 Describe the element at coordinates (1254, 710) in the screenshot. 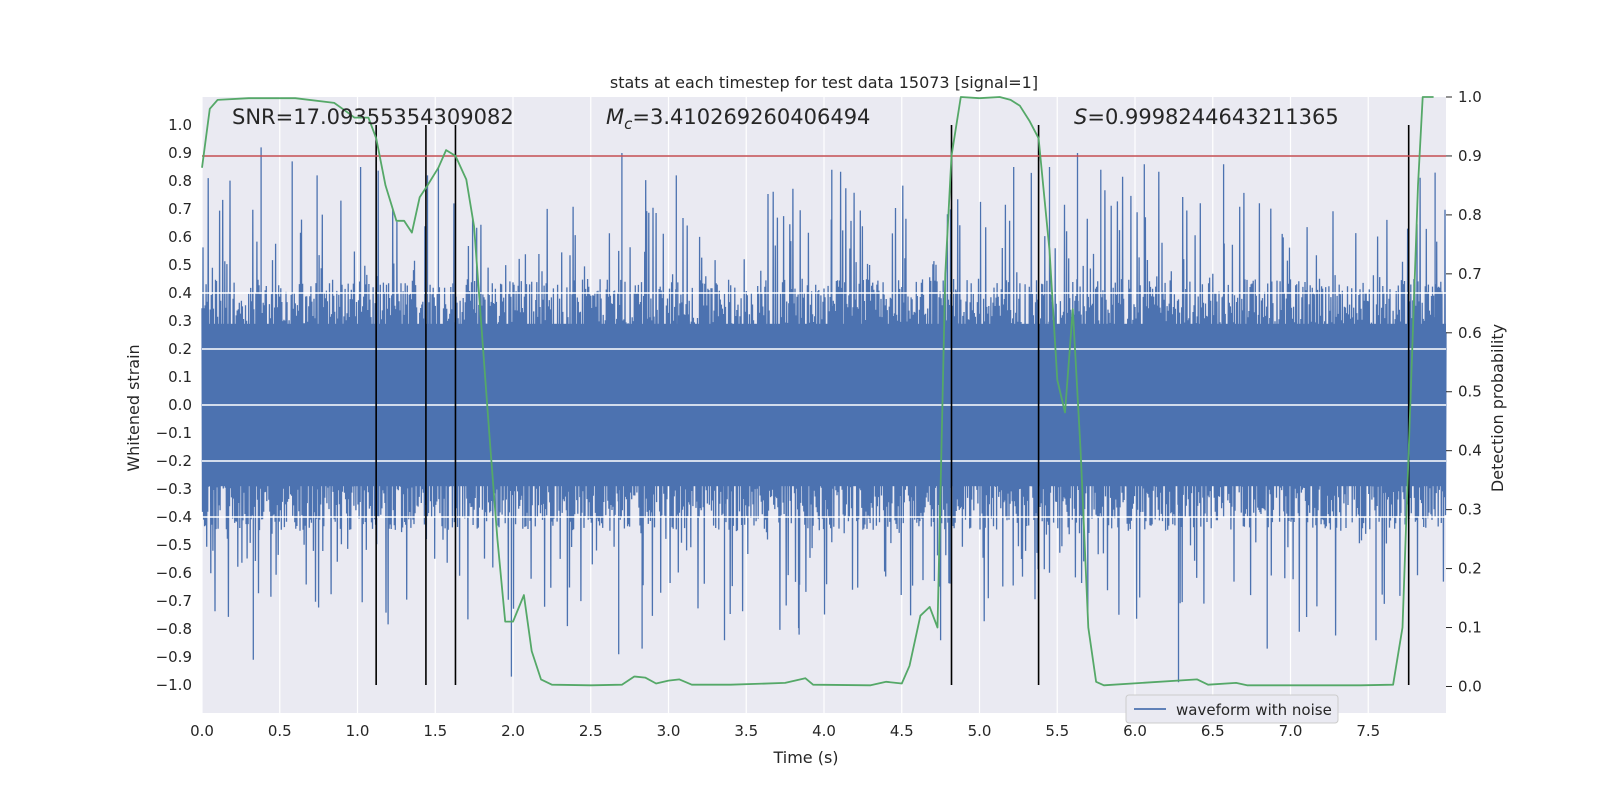

I see `legend-label: waveform with noise` at that location.